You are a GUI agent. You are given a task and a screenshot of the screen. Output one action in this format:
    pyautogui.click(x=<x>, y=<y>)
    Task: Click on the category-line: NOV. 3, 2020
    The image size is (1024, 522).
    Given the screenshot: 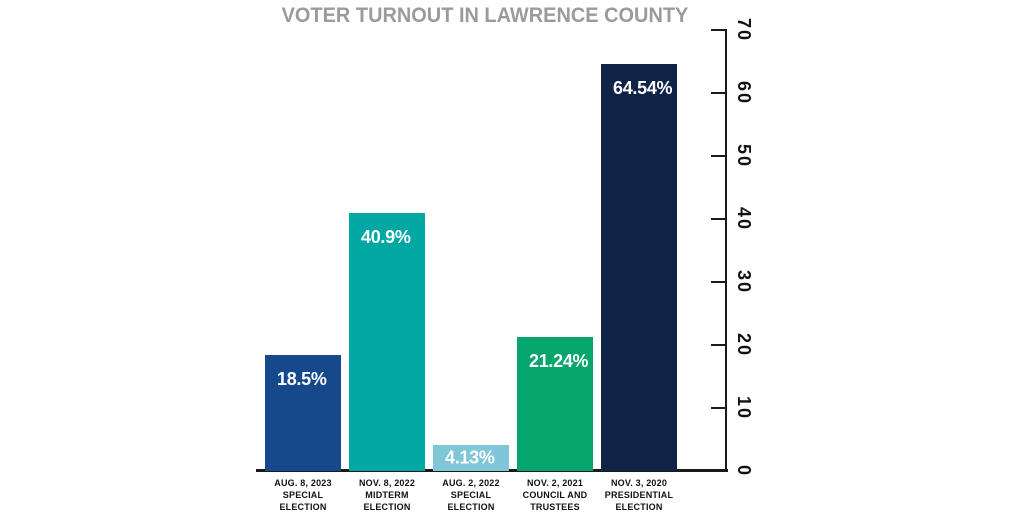 What is the action you would take?
    pyautogui.click(x=639, y=483)
    